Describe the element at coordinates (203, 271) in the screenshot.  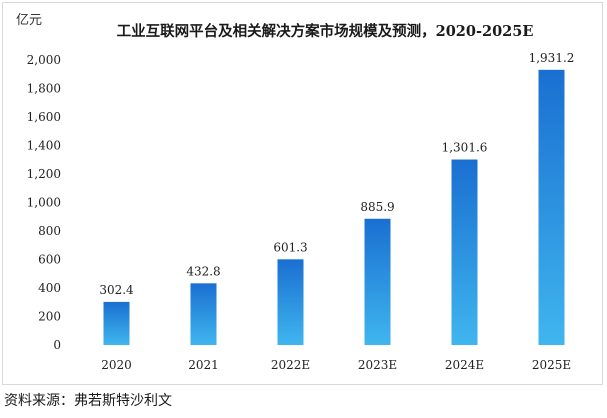
I see `bar-value-label: 432.8` at that location.